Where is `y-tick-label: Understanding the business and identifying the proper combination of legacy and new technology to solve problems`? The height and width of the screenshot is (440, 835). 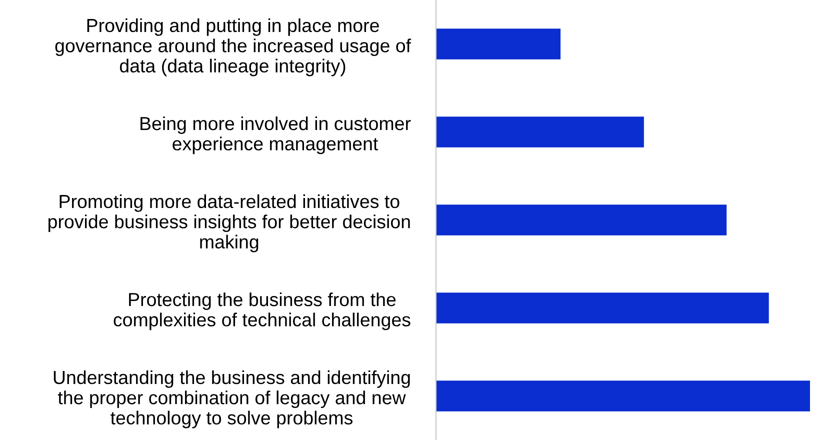 y-tick-label: Understanding the business and identifying the proper combination of legacy and new technology to solve problems is located at coordinates (232, 399).